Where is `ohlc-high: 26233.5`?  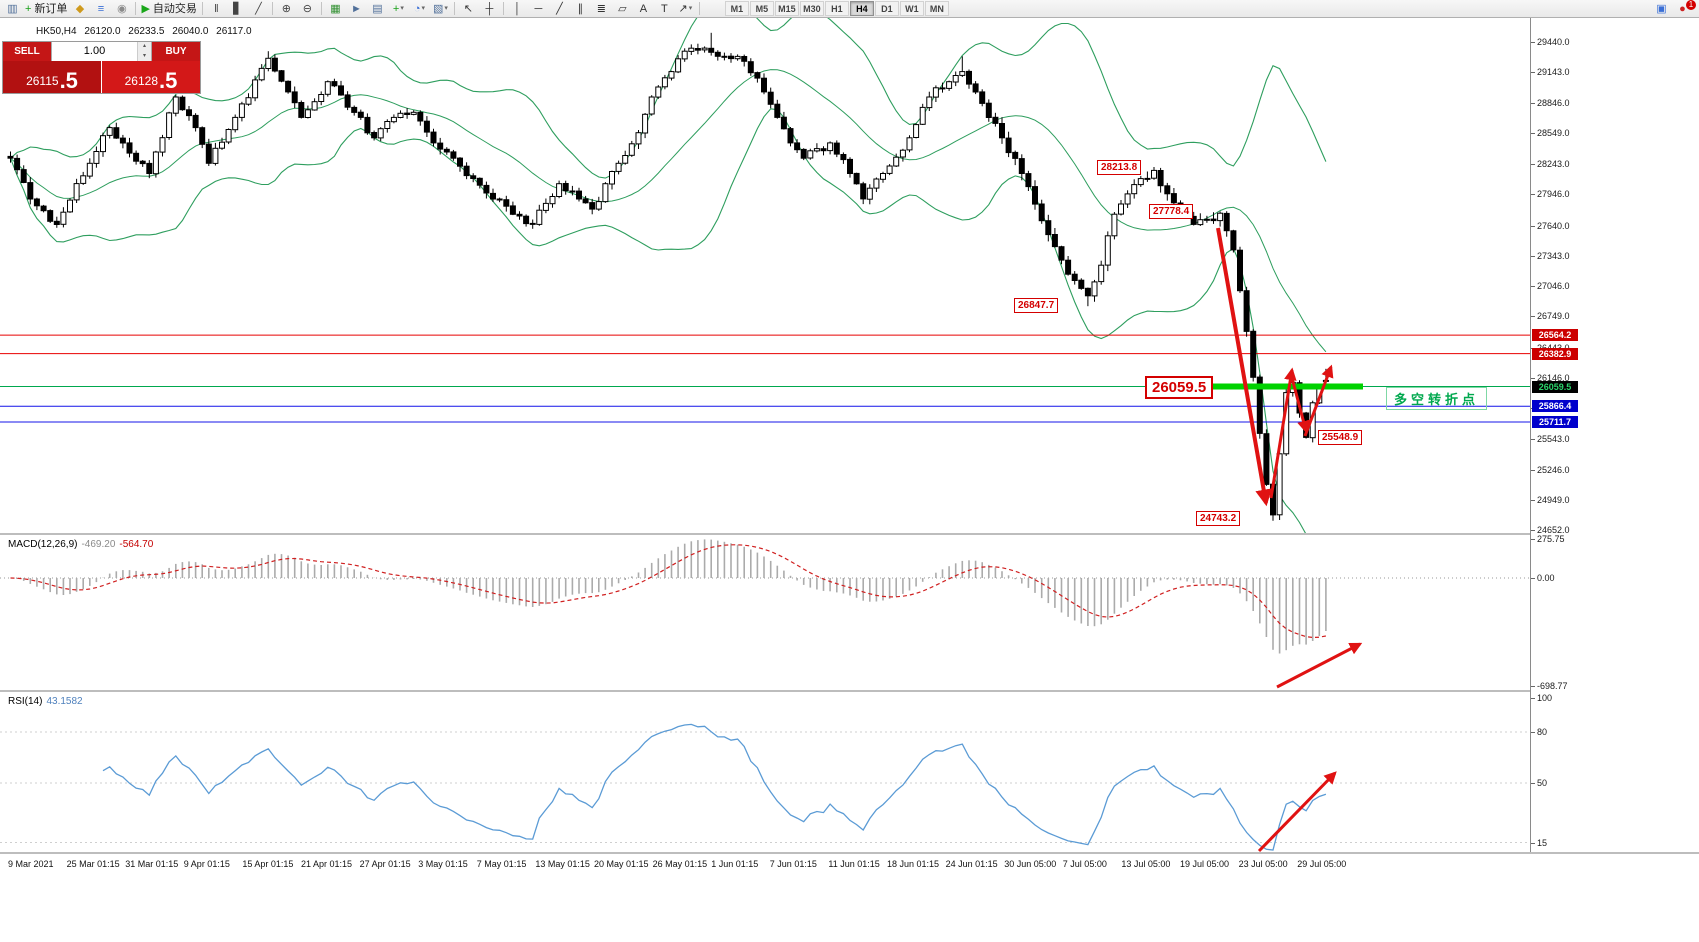 ohlc-high: 26233.5 is located at coordinates (146, 31).